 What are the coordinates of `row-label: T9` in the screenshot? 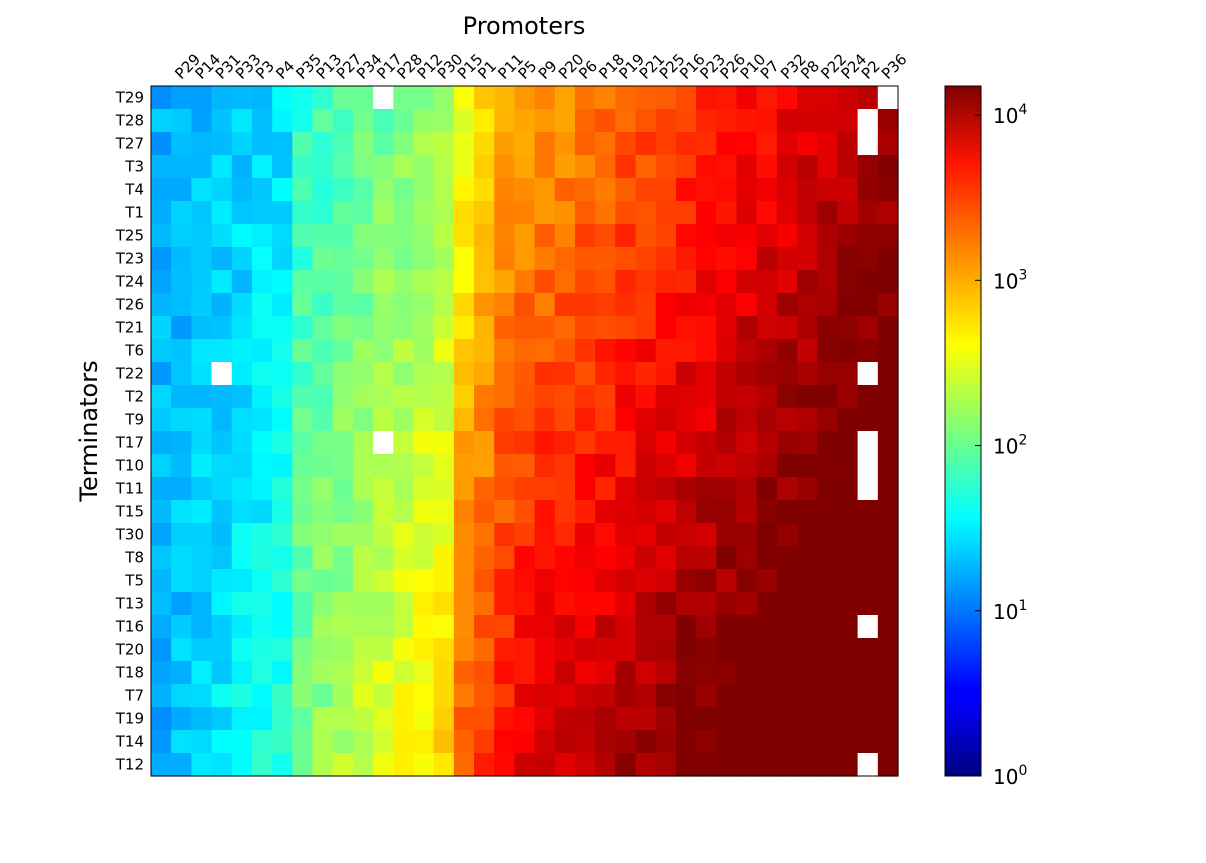 It's located at (134, 420).